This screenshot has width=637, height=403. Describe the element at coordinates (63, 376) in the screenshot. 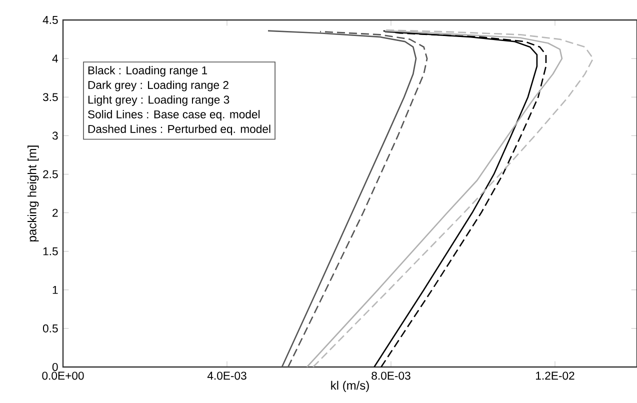

I see `x-tick-label: 0.0E+00` at that location.